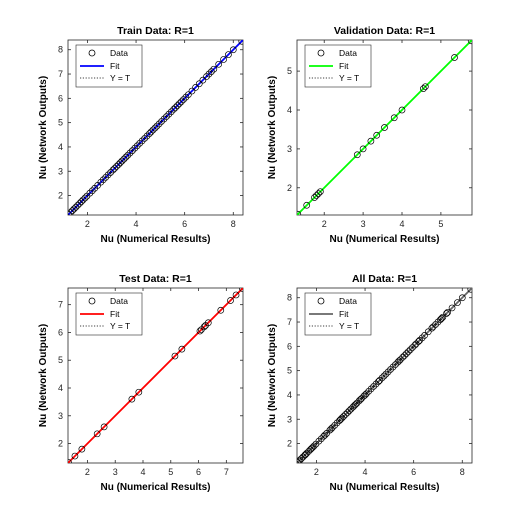 The width and height of the screenshot is (520, 525). I want to click on y-tick-label: 8, so click(60, 50).